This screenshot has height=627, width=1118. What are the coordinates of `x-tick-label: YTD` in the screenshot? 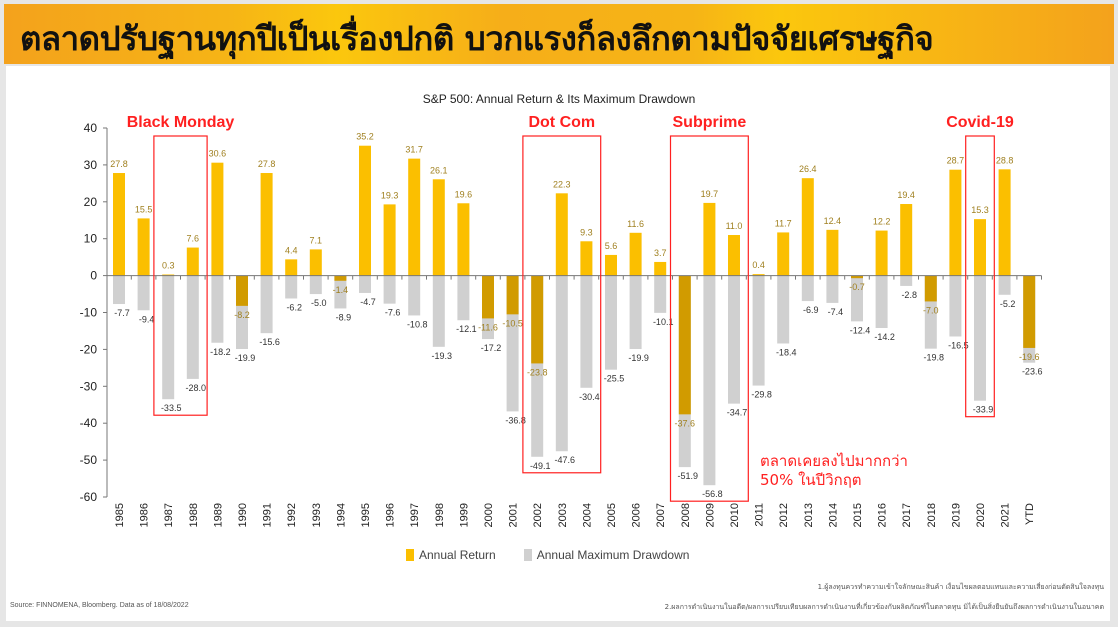 It's located at (1030, 514).